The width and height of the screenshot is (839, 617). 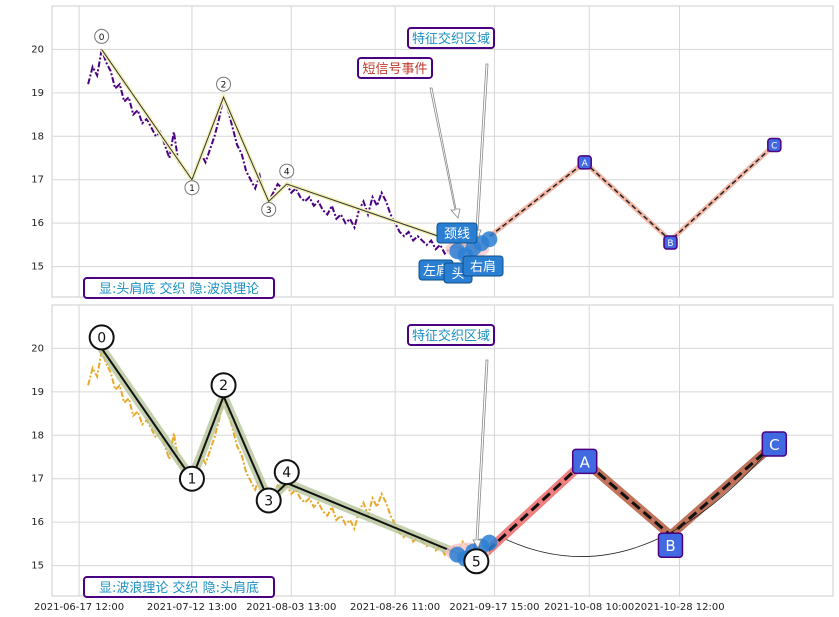 I want to click on x-tick-label: 2021-10-28 12:00, so click(x=679, y=607).